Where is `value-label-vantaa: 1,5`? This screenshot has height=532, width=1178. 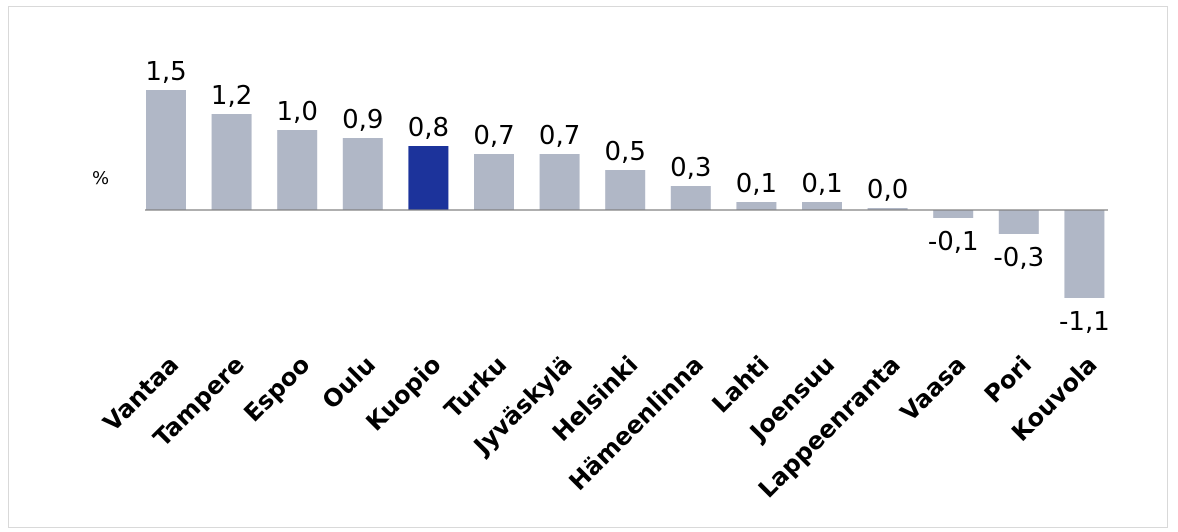 value-label-vantaa: 1,5 is located at coordinates (165, 72).